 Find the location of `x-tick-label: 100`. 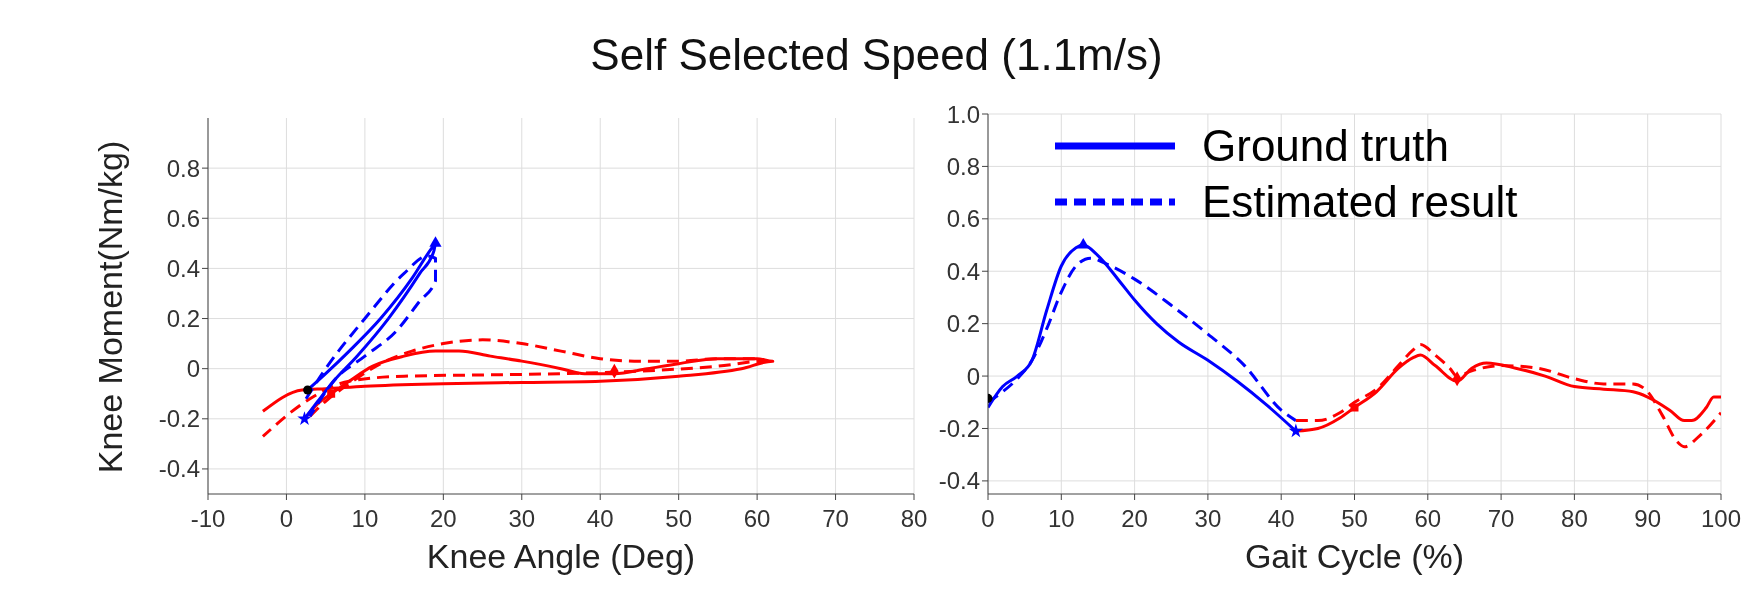

x-tick-label: 100 is located at coordinates (1721, 519).